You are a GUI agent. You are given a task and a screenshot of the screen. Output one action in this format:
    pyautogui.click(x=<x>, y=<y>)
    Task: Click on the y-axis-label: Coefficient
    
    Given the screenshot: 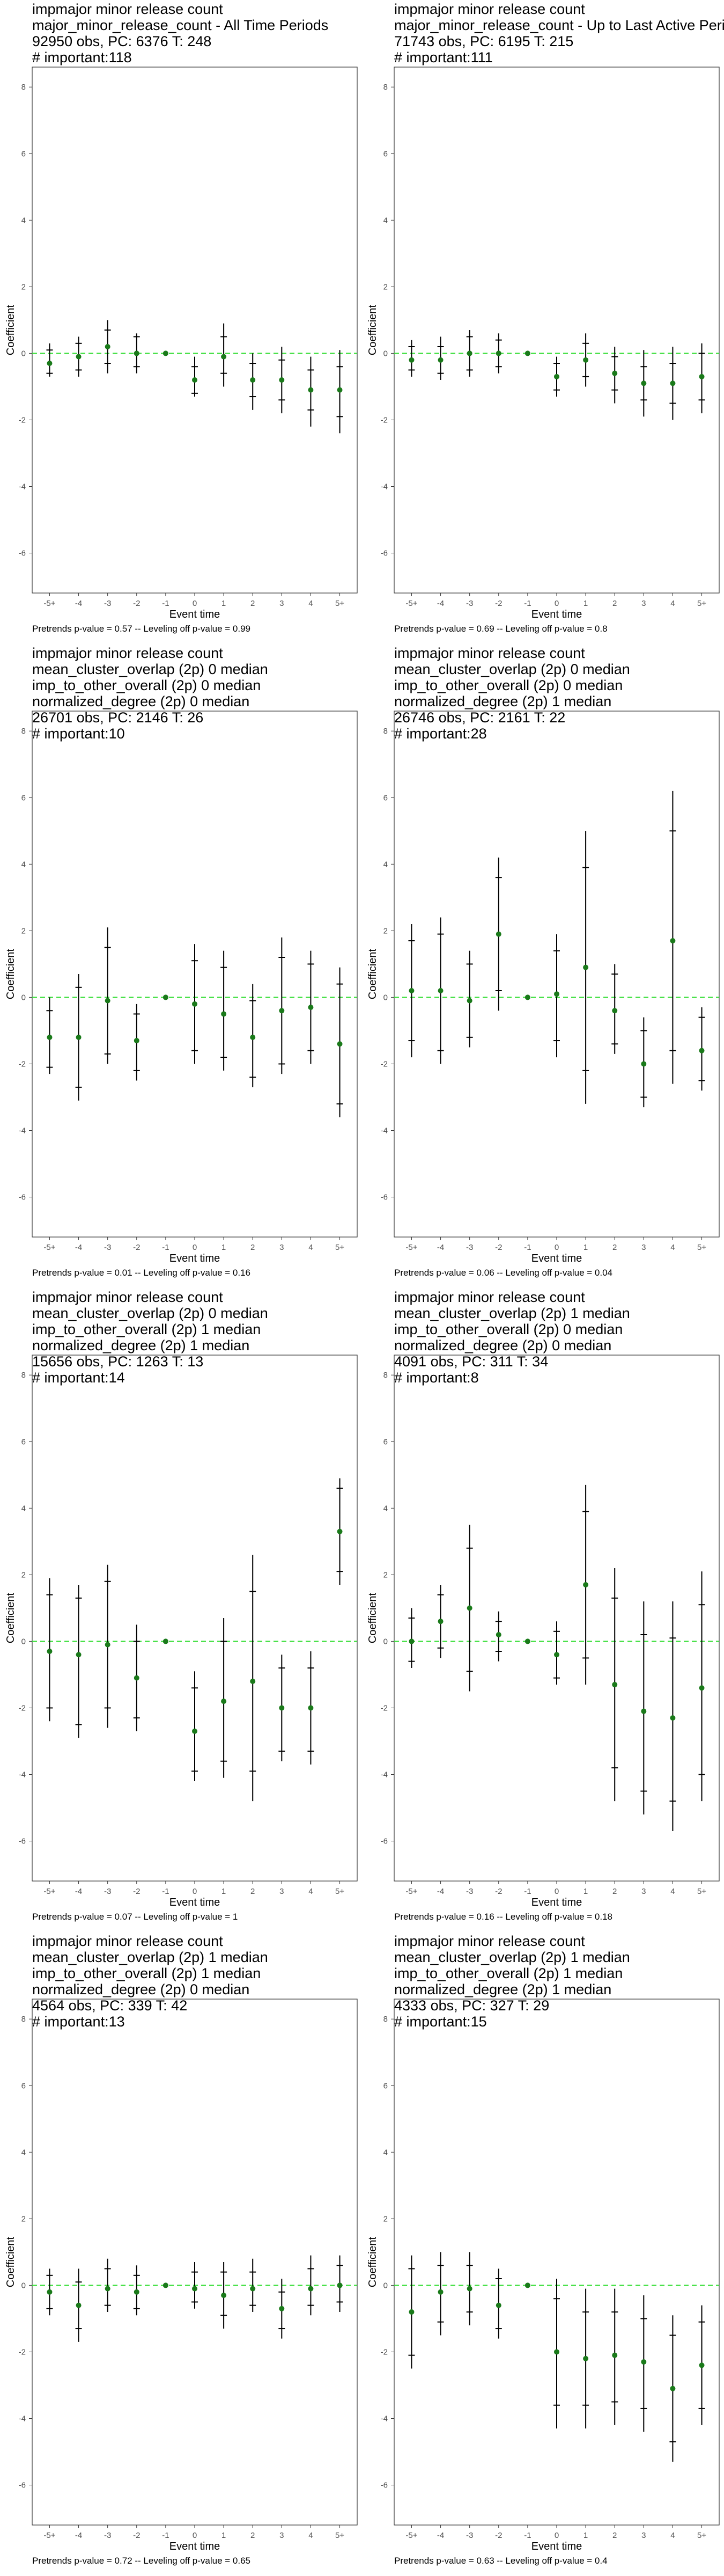 What is the action you would take?
    pyautogui.click(x=11, y=2261)
    